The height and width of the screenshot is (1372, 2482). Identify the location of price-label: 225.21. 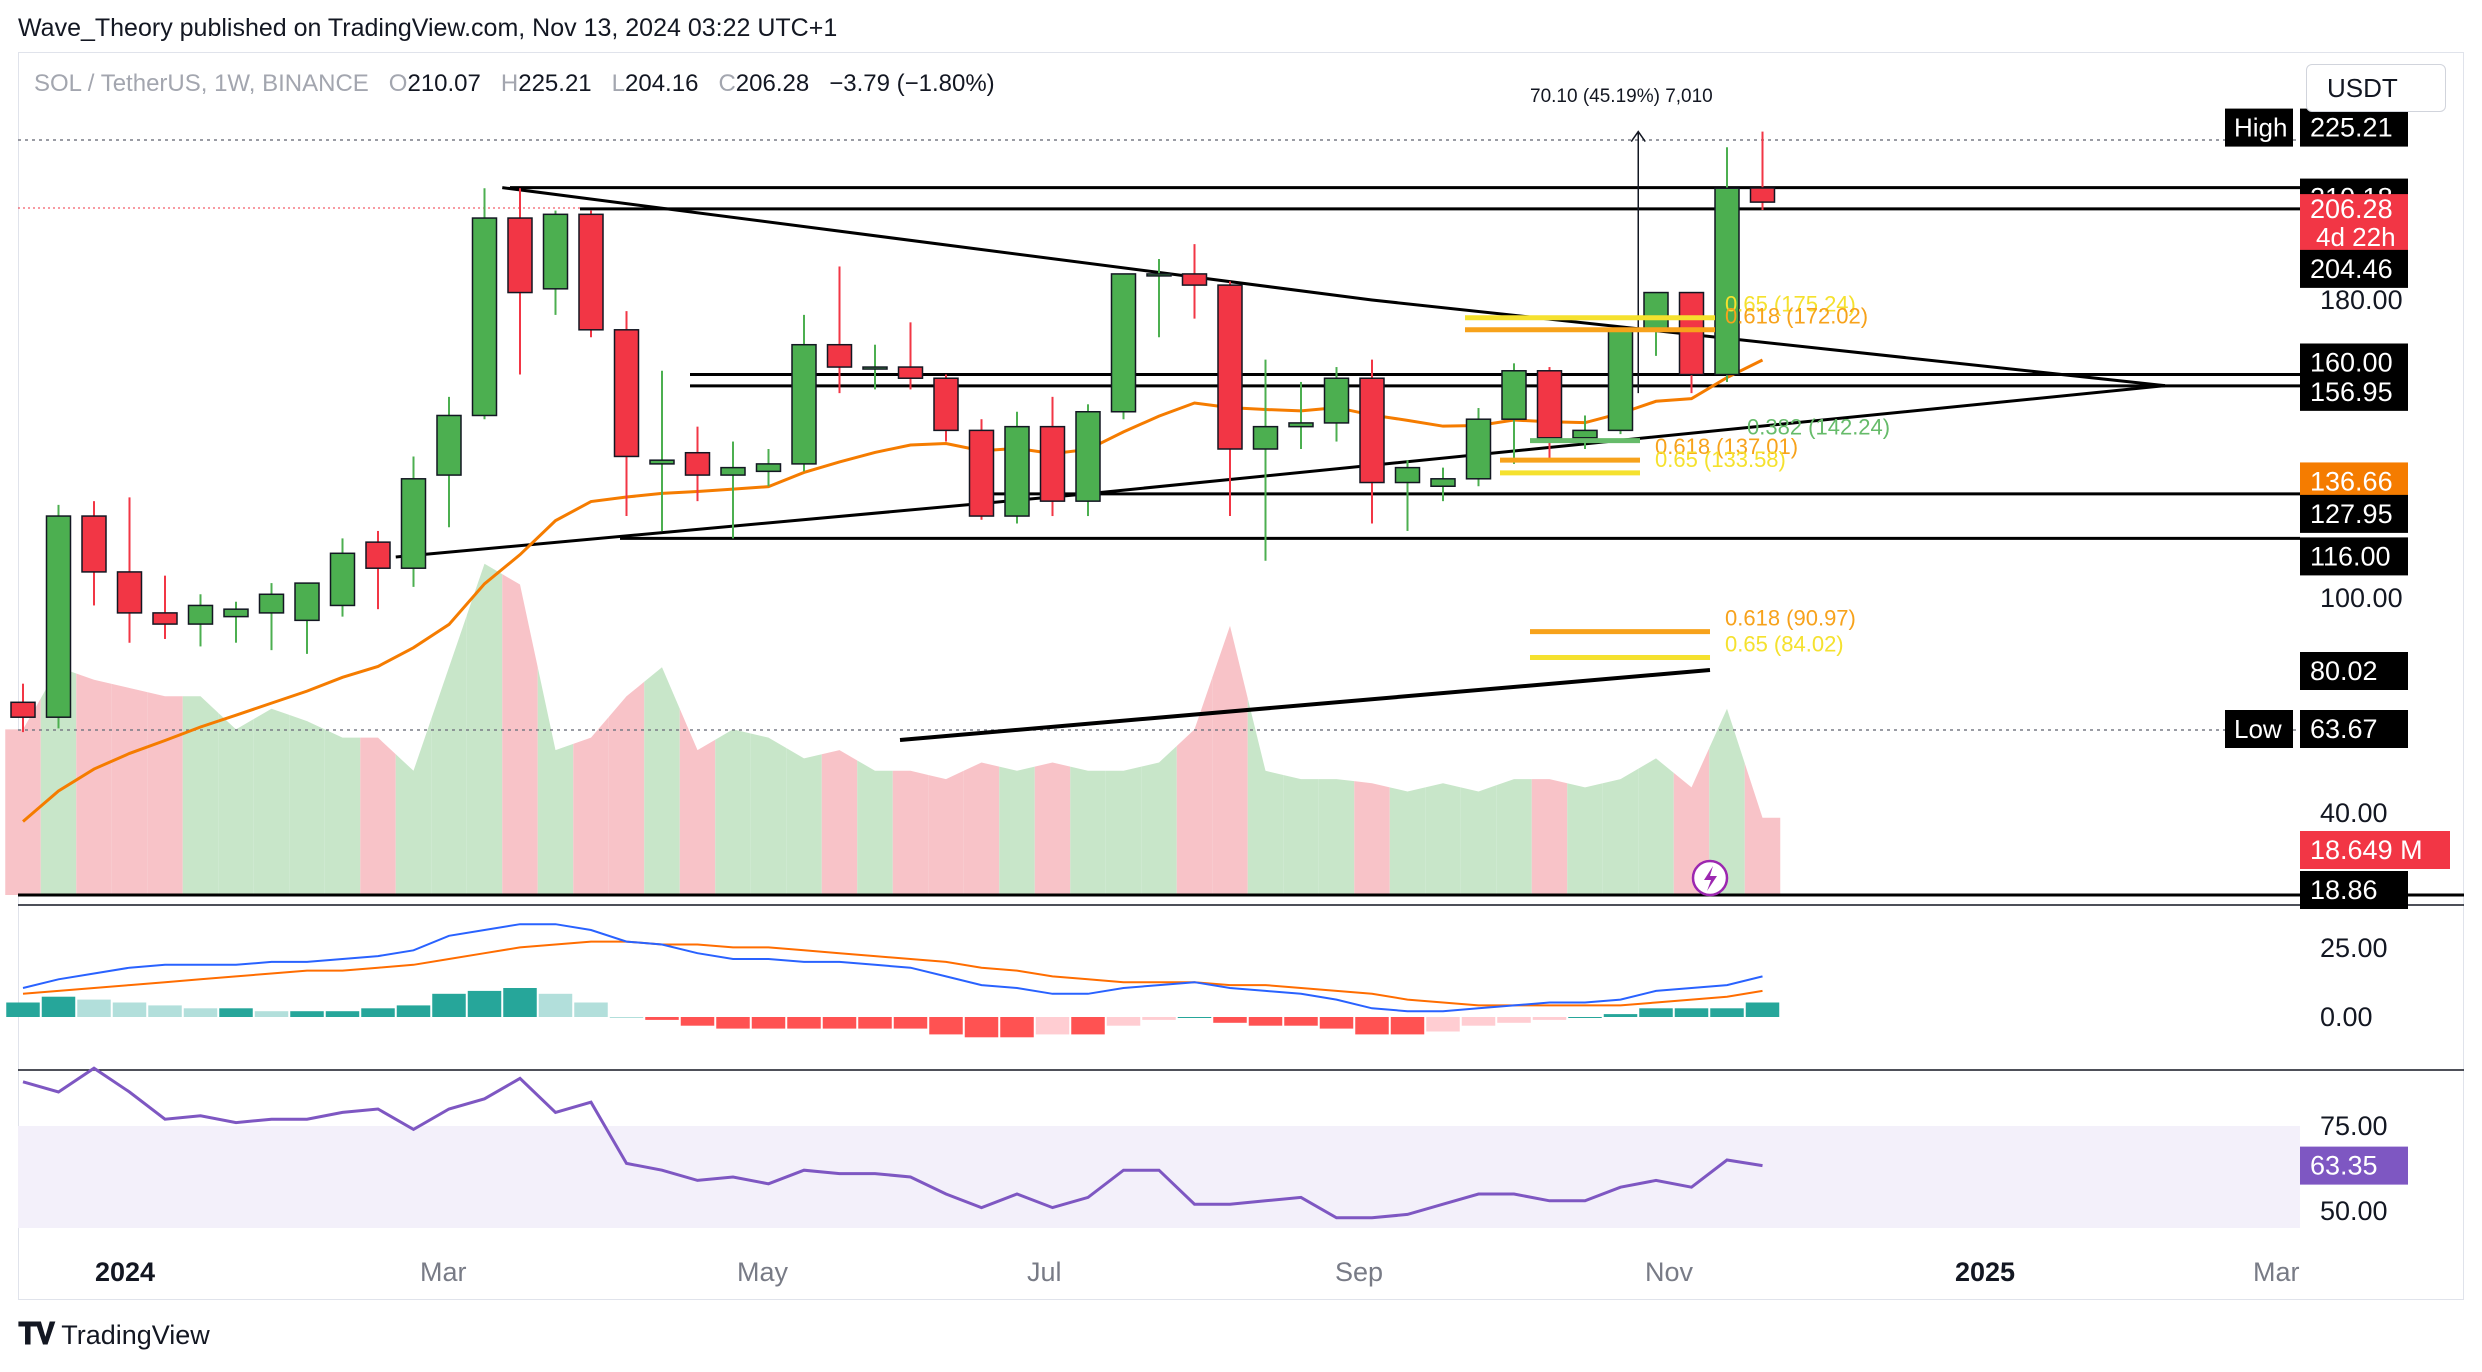
(2354, 127).